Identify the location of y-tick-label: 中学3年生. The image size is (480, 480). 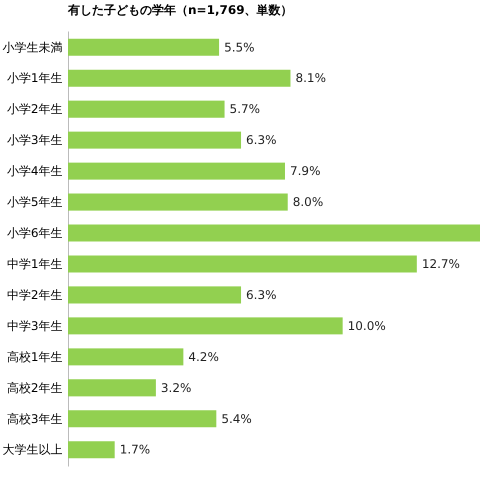
(34, 325).